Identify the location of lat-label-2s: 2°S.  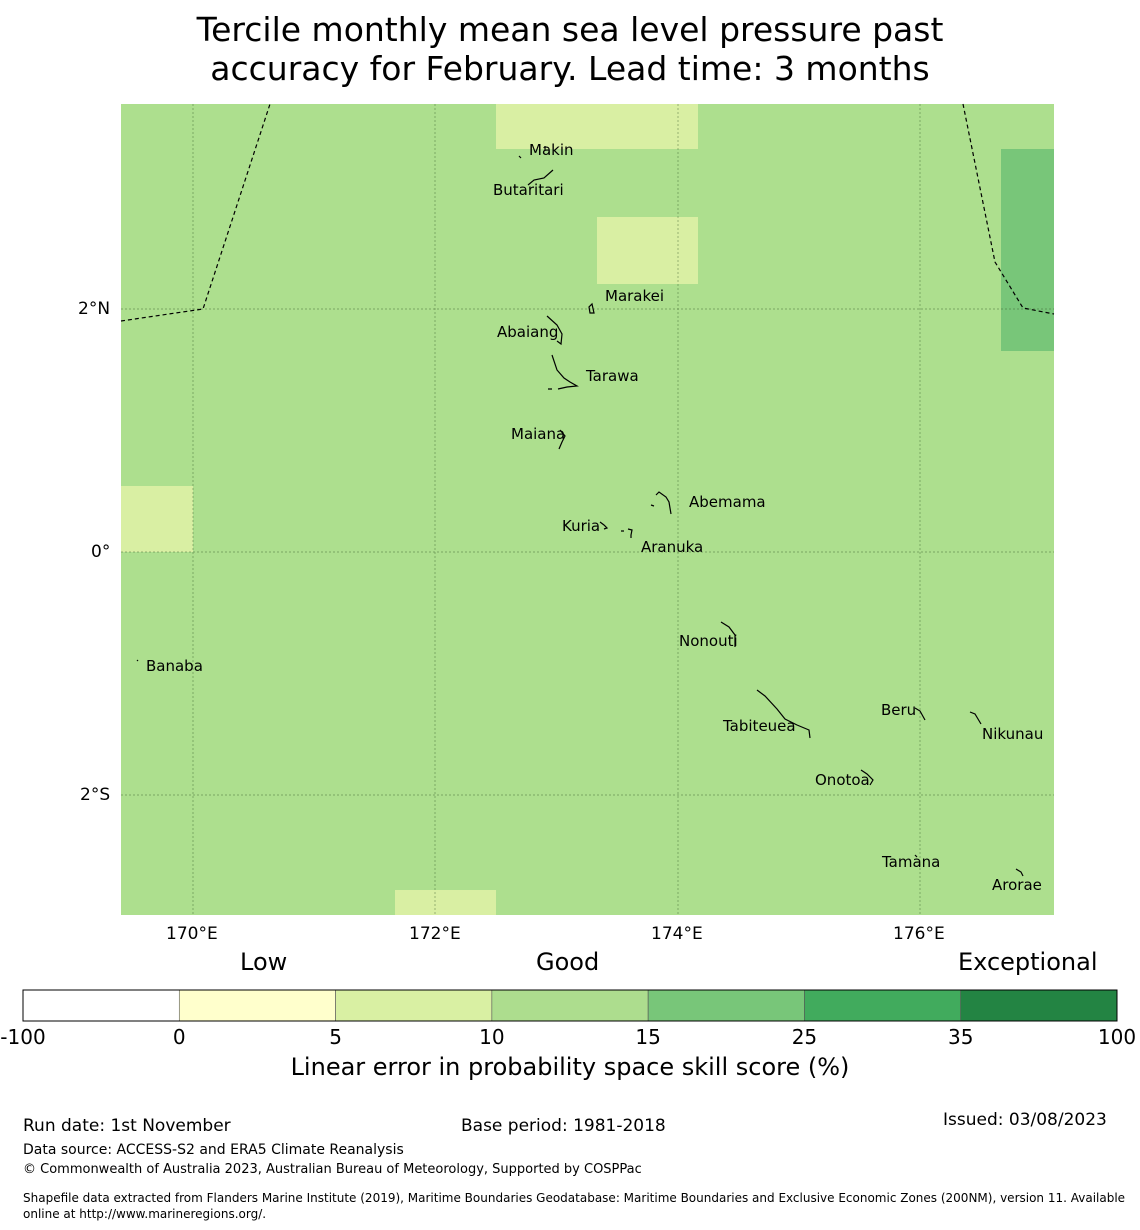
(95, 795).